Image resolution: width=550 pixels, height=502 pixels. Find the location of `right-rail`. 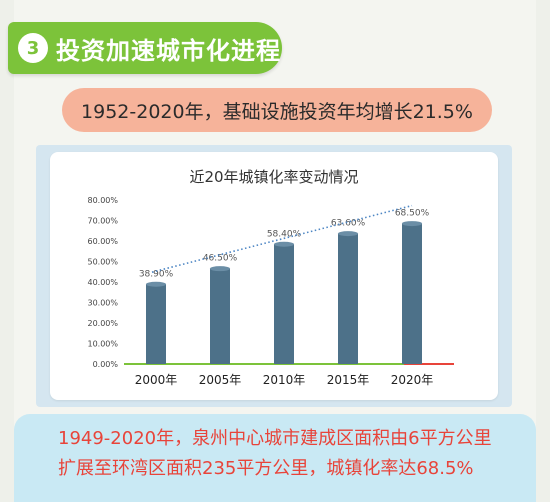

right-rail is located at coordinates (543, 251).